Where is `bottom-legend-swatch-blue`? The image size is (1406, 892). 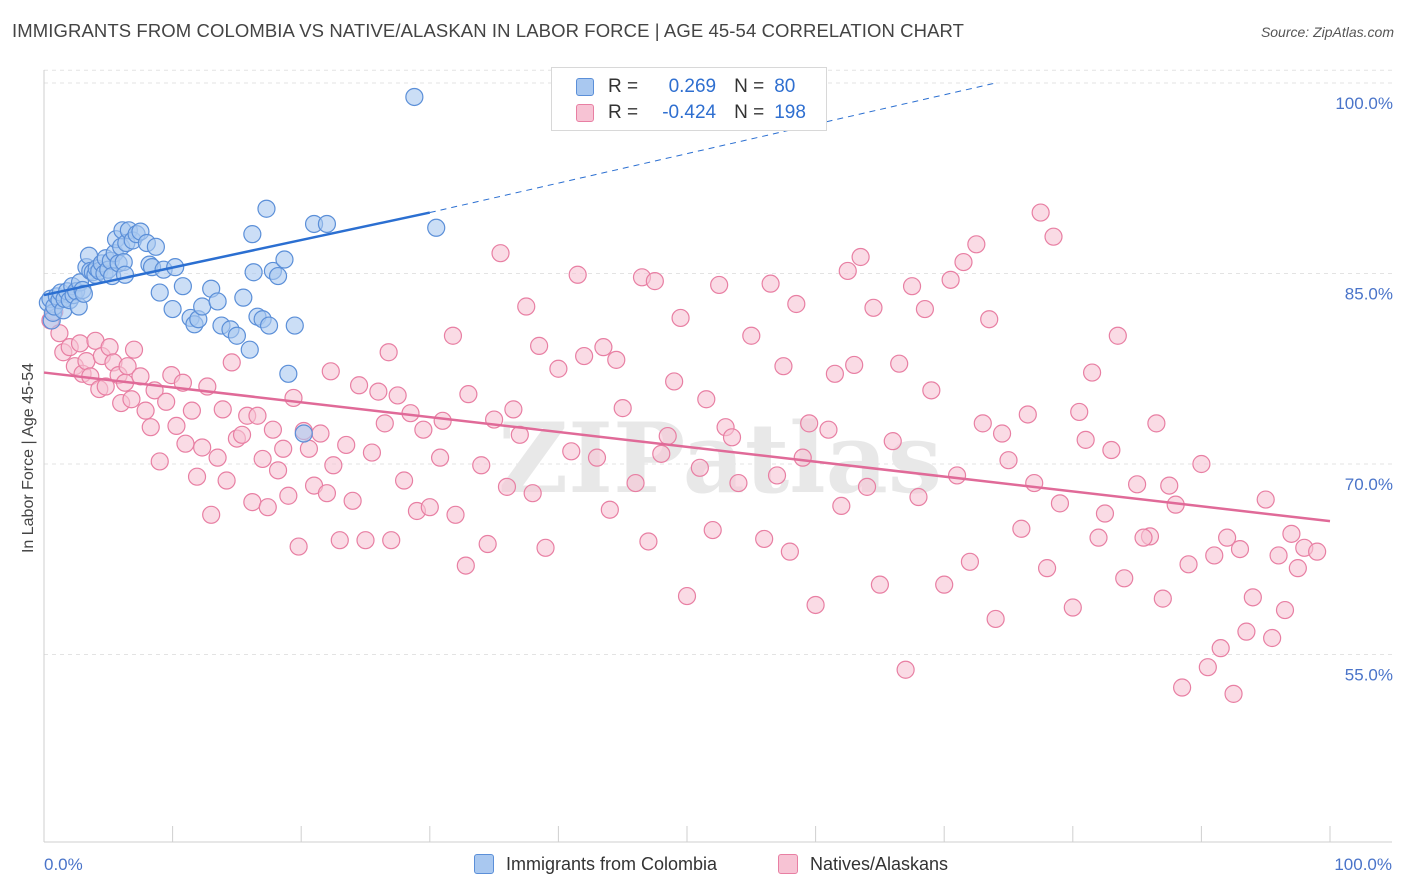 bottom-legend-swatch-blue is located at coordinates (484, 864).